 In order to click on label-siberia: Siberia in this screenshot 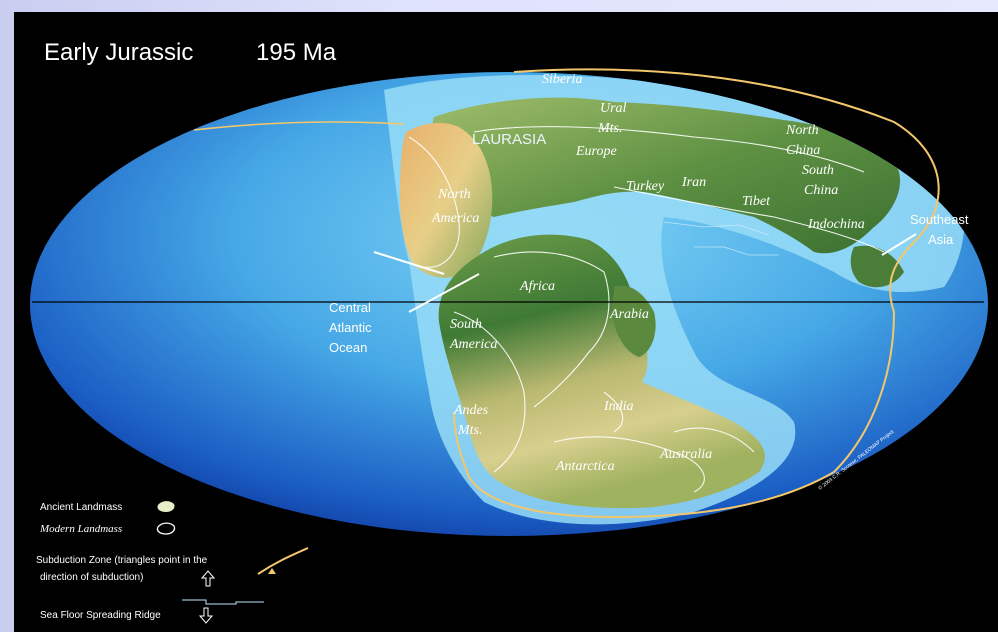, I will do `click(562, 79)`.